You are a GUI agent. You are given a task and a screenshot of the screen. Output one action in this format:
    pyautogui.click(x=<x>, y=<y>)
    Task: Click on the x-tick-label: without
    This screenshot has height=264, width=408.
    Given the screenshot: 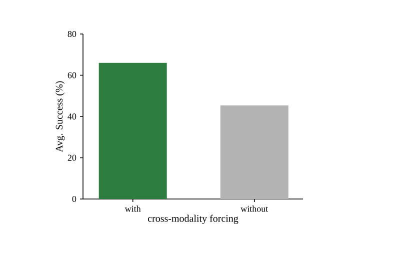 What is the action you would take?
    pyautogui.click(x=254, y=209)
    